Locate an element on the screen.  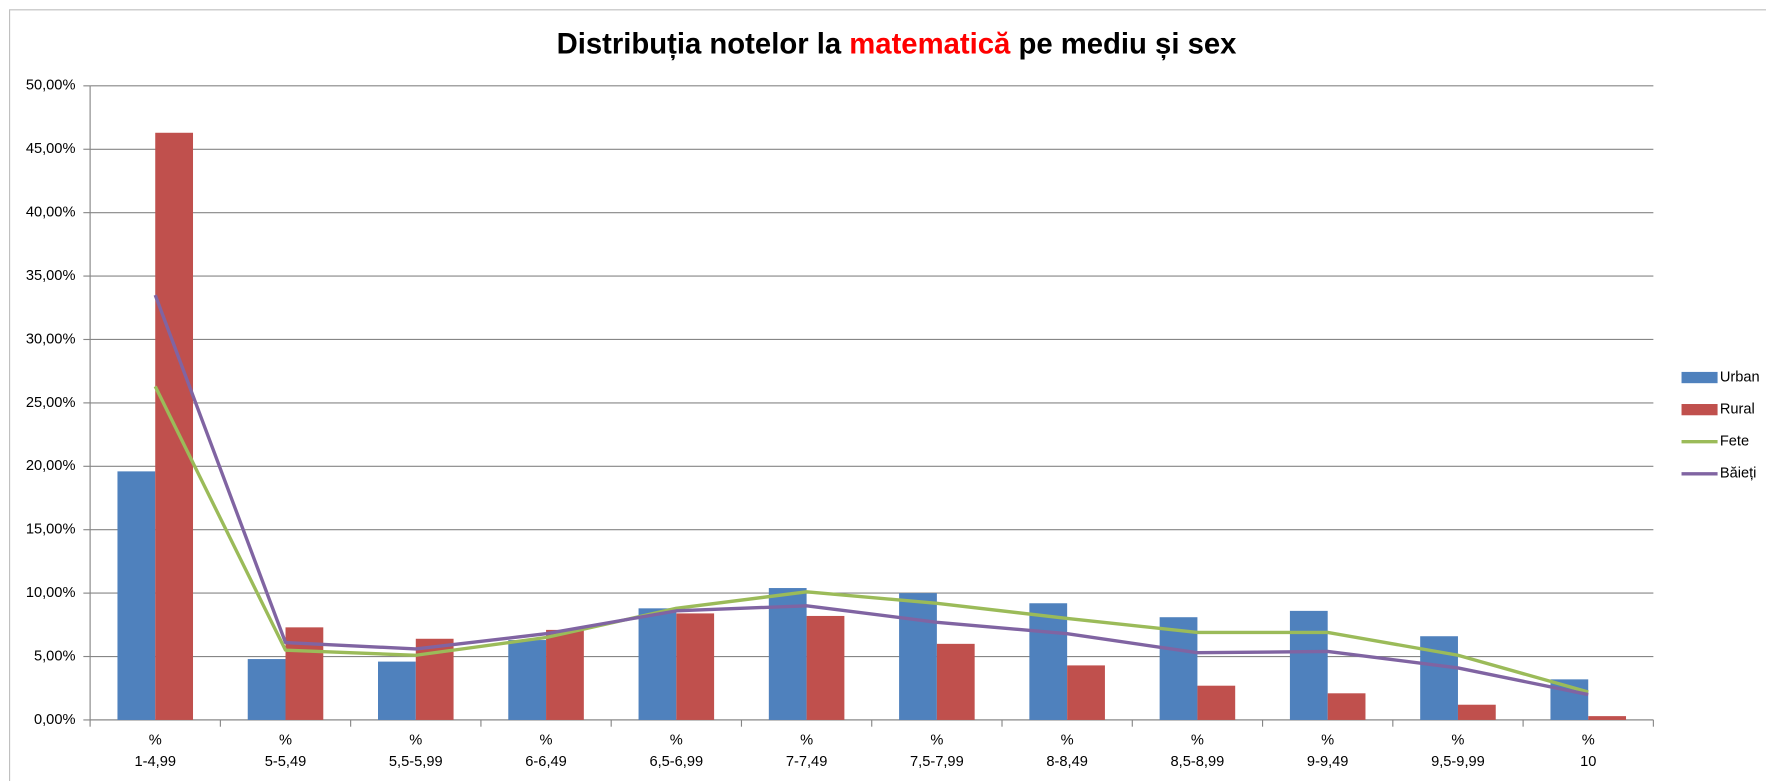
y-tick-label: 45,00% is located at coordinates (51, 149).